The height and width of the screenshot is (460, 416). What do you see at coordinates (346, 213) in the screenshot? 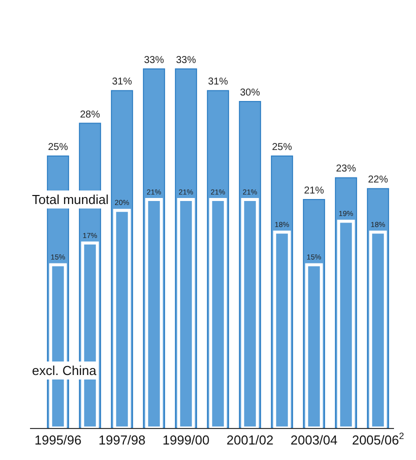
I see `data-label: 19%` at bounding box center [346, 213].